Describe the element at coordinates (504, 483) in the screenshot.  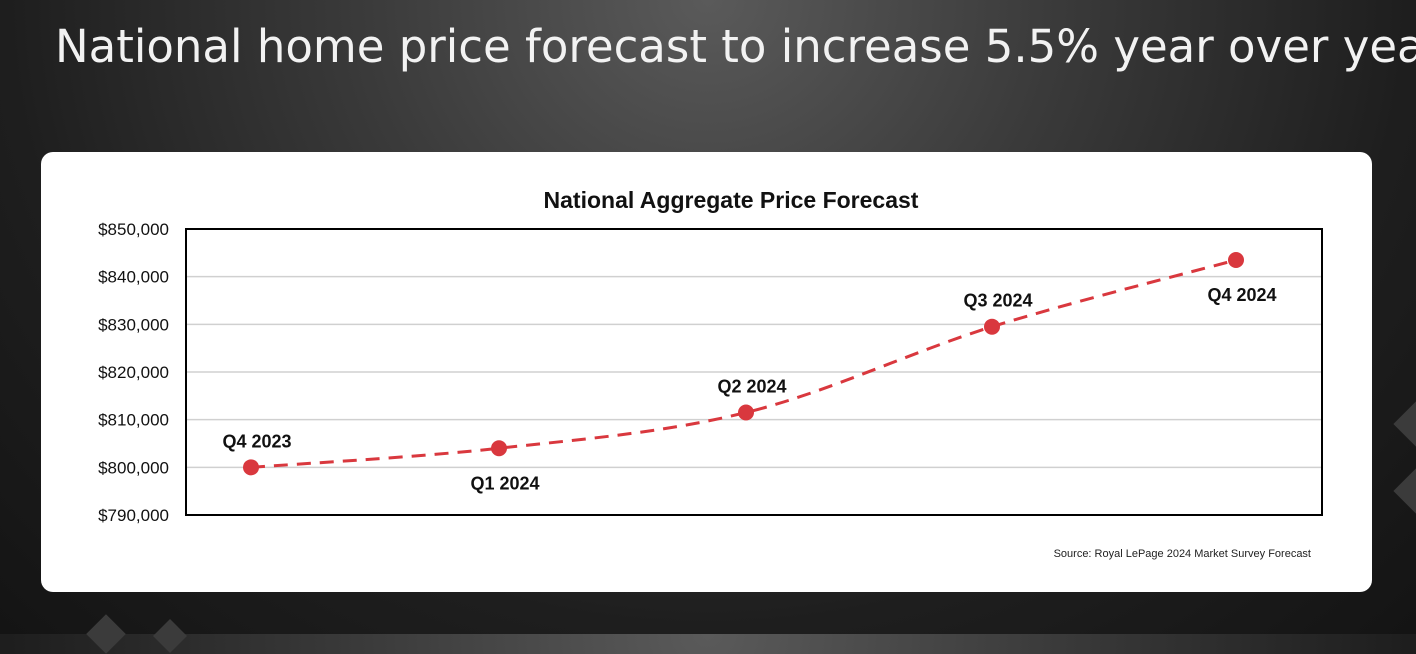
I see `point-label: Q1 2024` at that location.